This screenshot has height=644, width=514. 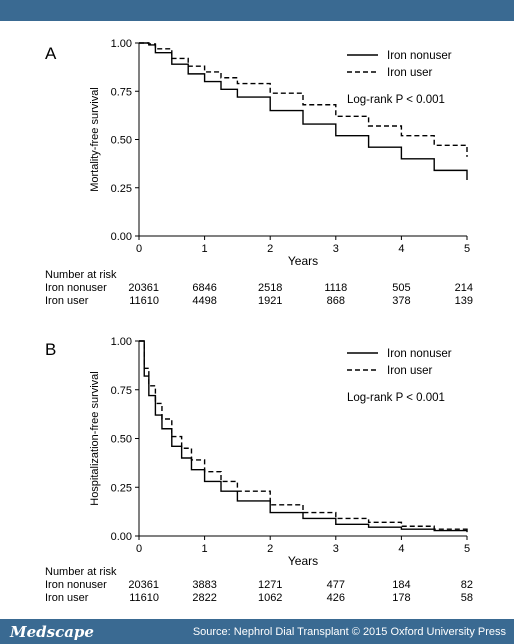 What do you see at coordinates (51, 53) in the screenshot?
I see `panel-label: A` at bounding box center [51, 53].